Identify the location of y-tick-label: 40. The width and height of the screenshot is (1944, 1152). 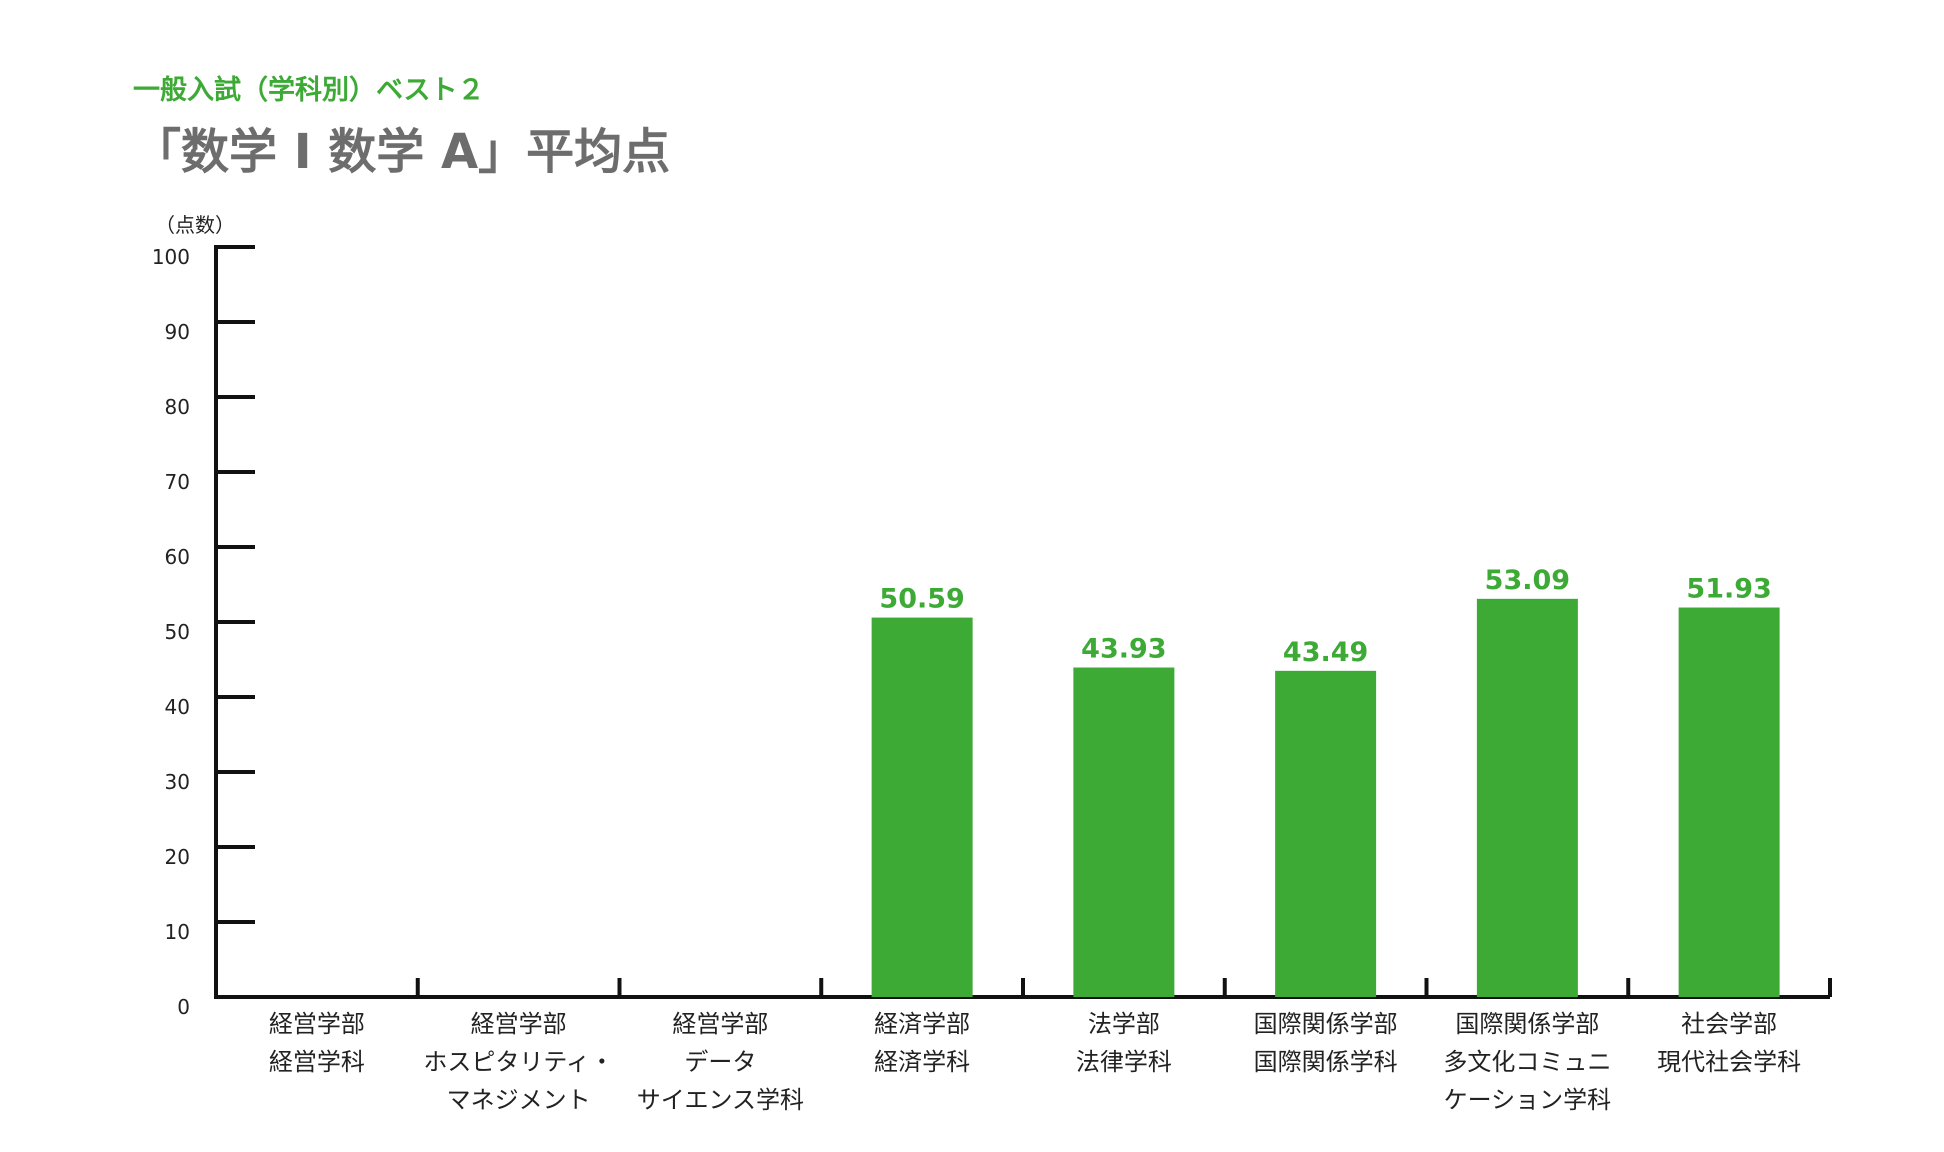
(177, 707).